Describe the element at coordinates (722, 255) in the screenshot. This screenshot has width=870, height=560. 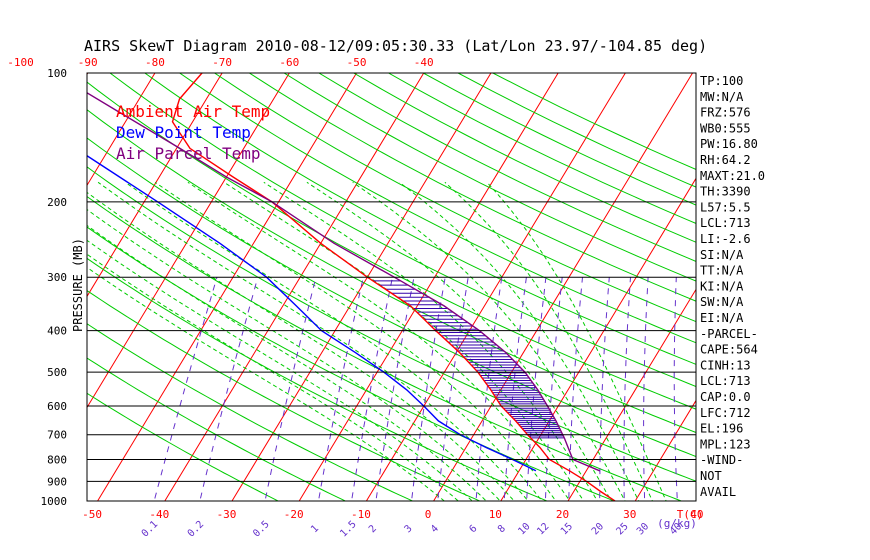
I see `index-label: SI:N/A` at that location.